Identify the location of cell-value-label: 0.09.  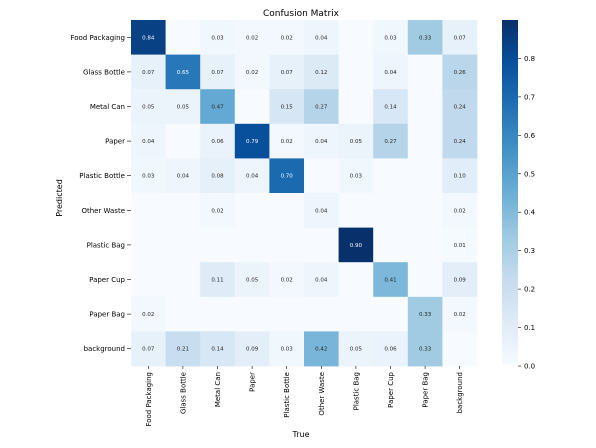
(460, 281).